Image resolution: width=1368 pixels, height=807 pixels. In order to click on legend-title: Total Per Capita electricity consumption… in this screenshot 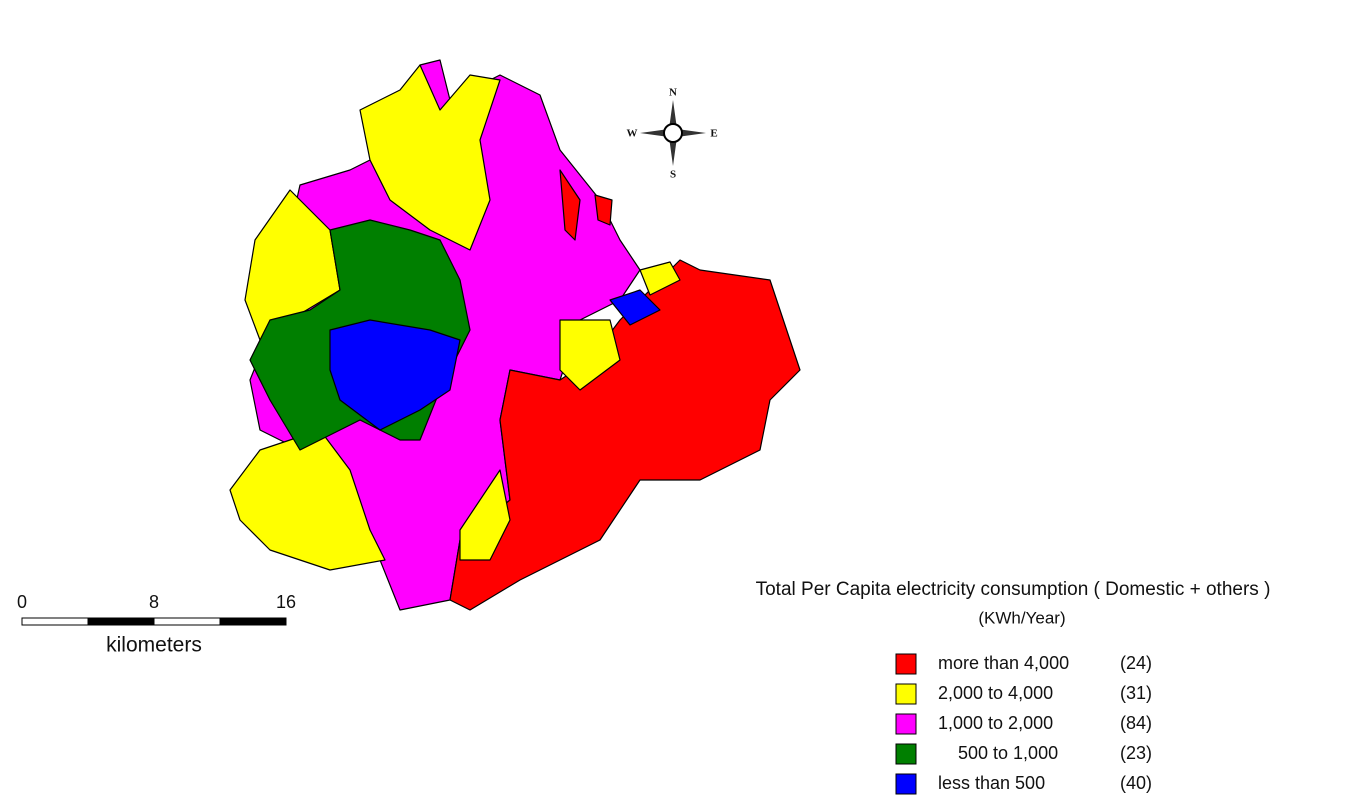, I will do `click(1013, 589)`.